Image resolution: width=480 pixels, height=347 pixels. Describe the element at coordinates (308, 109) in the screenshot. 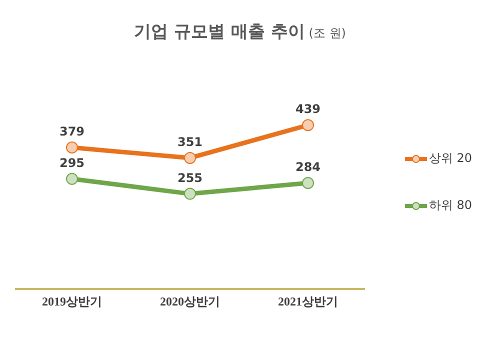

I see `data-label: 439` at that location.